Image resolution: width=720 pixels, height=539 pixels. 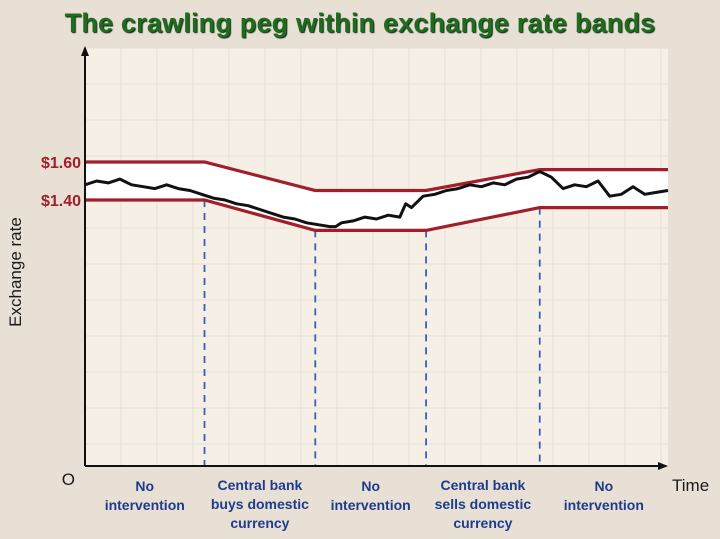 I want to click on y-axis-label: Exchange rate, so click(x=15, y=272).